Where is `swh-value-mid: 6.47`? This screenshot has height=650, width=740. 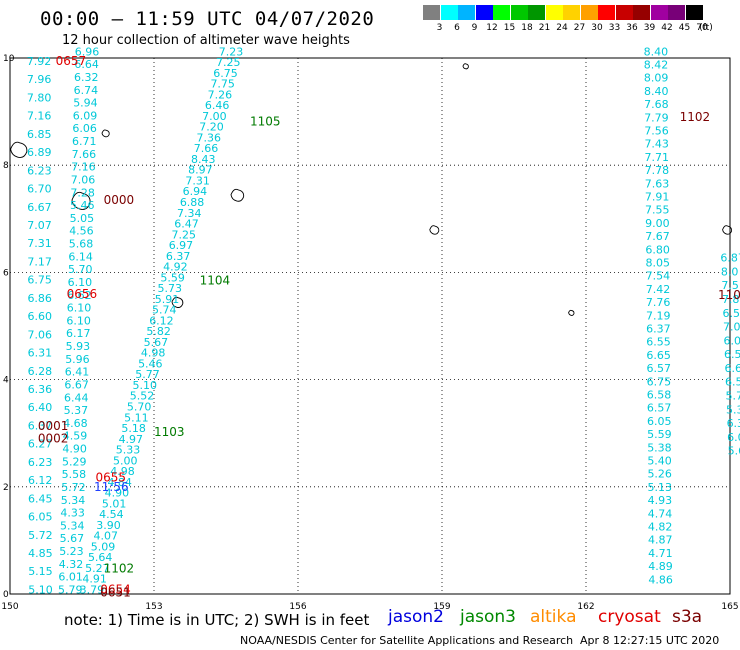 swh-value-mid: 6.47 is located at coordinates (186, 224).